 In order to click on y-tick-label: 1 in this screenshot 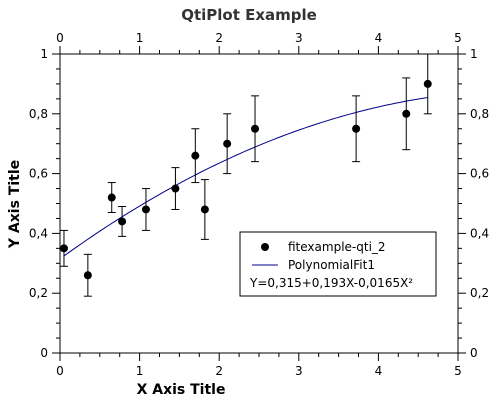, I will do `click(44, 54)`.